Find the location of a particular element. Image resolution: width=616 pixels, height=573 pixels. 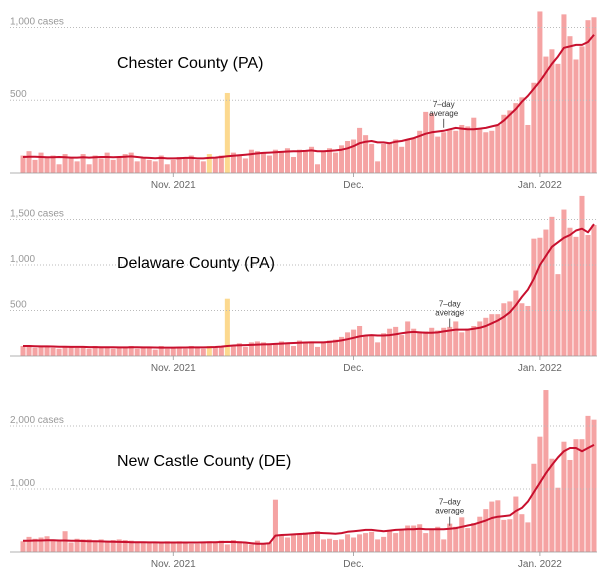

x-tick-label: Jan. 2022 is located at coordinates (540, 564).